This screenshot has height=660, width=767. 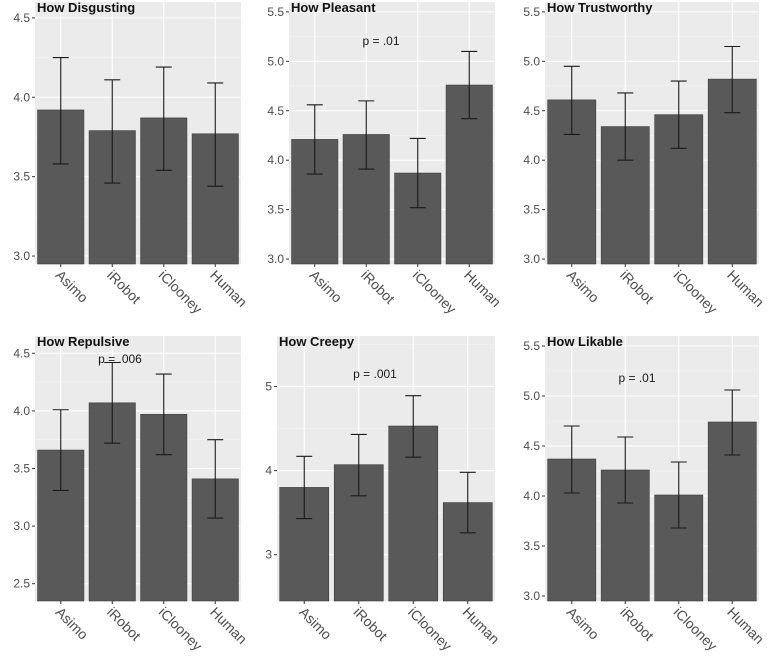 I want to click on panel-title: How Creepy, so click(x=317, y=341).